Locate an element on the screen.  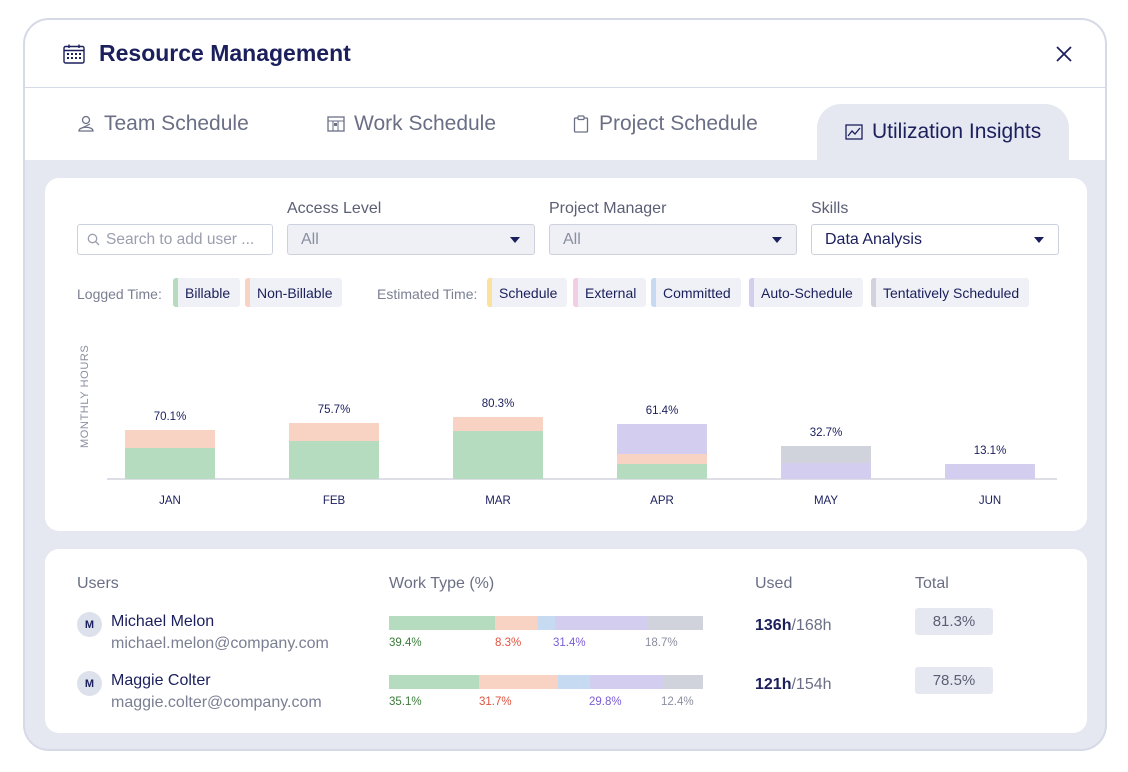
estimated-time-label: Estimated Time: is located at coordinates (427, 294).